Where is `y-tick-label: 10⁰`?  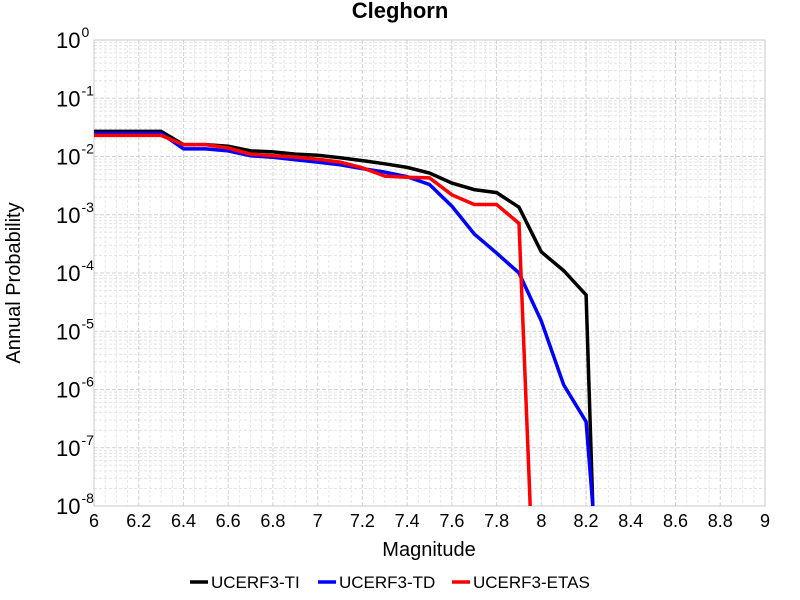 y-tick-label: 10⁰ is located at coordinates (72, 38).